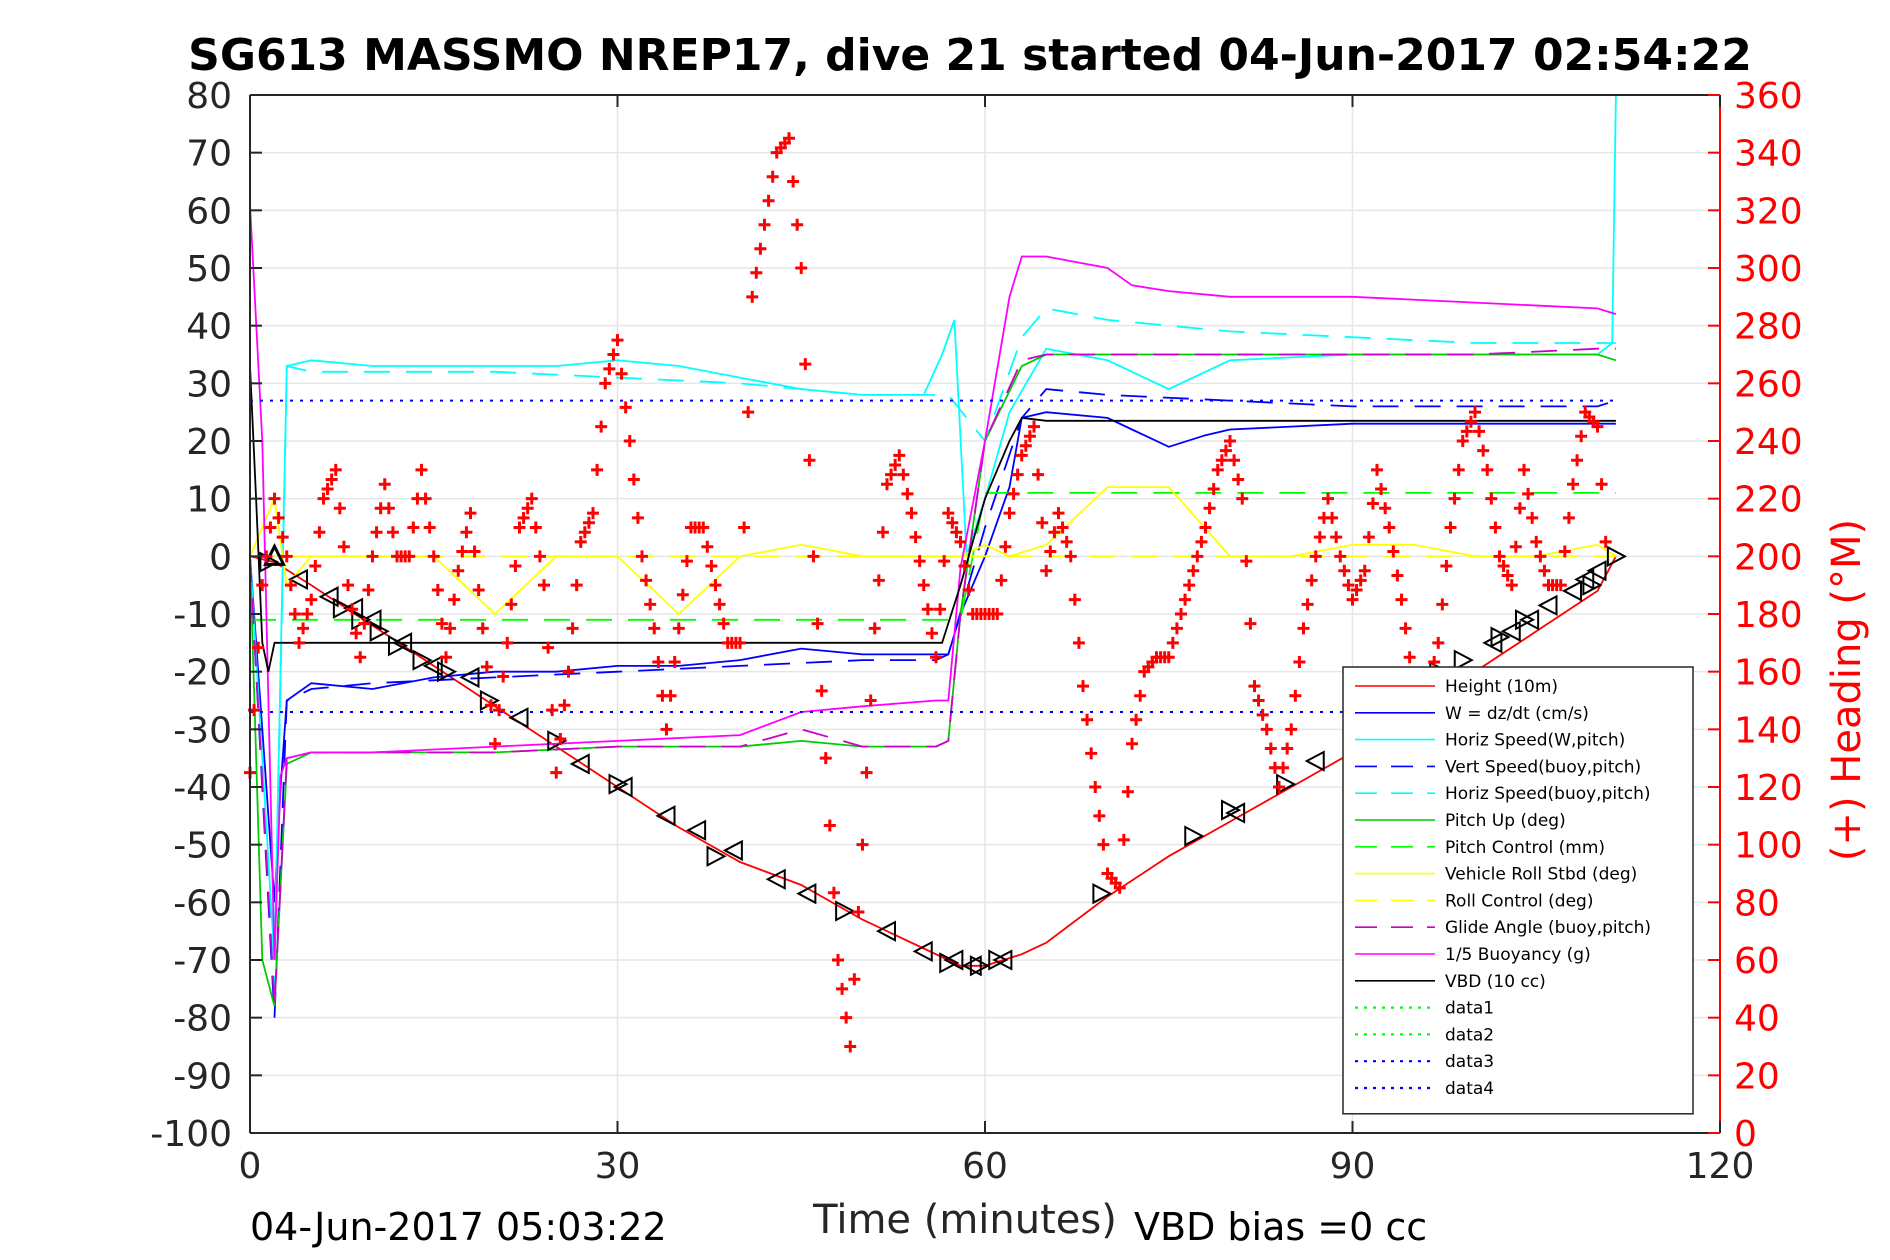  Describe the element at coordinates (1548, 794) in the screenshot. I see `legend-entry-label: Horiz Speed(buoy,pitch)` at that location.